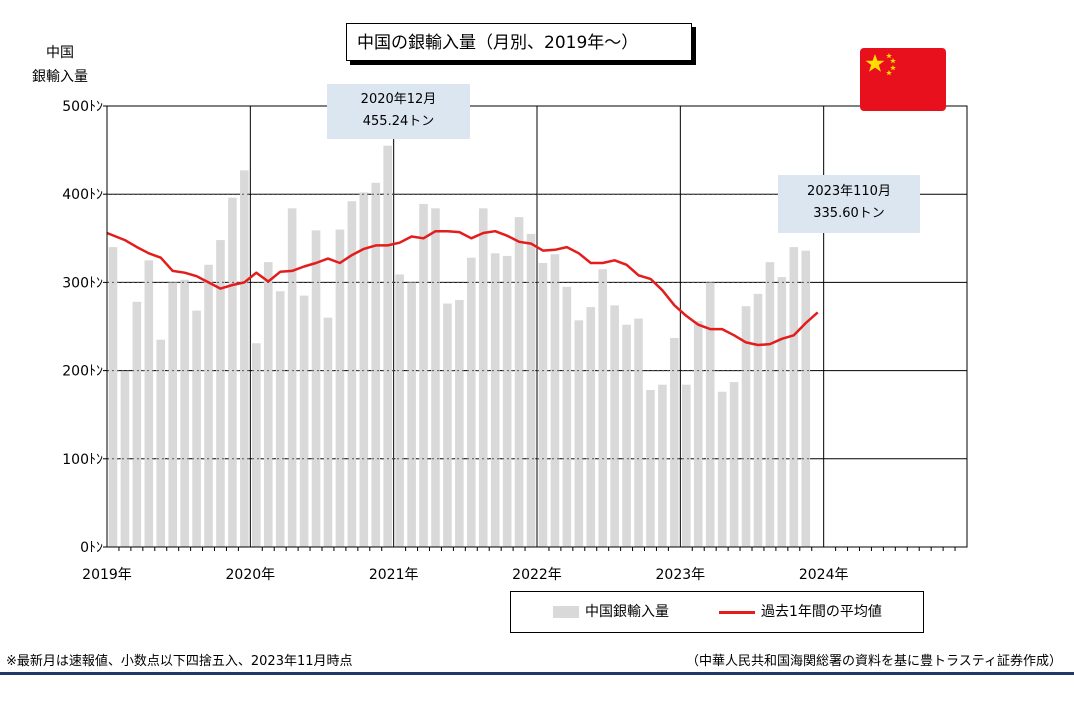 The width and height of the screenshot is (1074, 707). Describe the element at coordinates (398, 111) in the screenshot. I see `callout-peak: 2020年12月 455.24トン` at that location.